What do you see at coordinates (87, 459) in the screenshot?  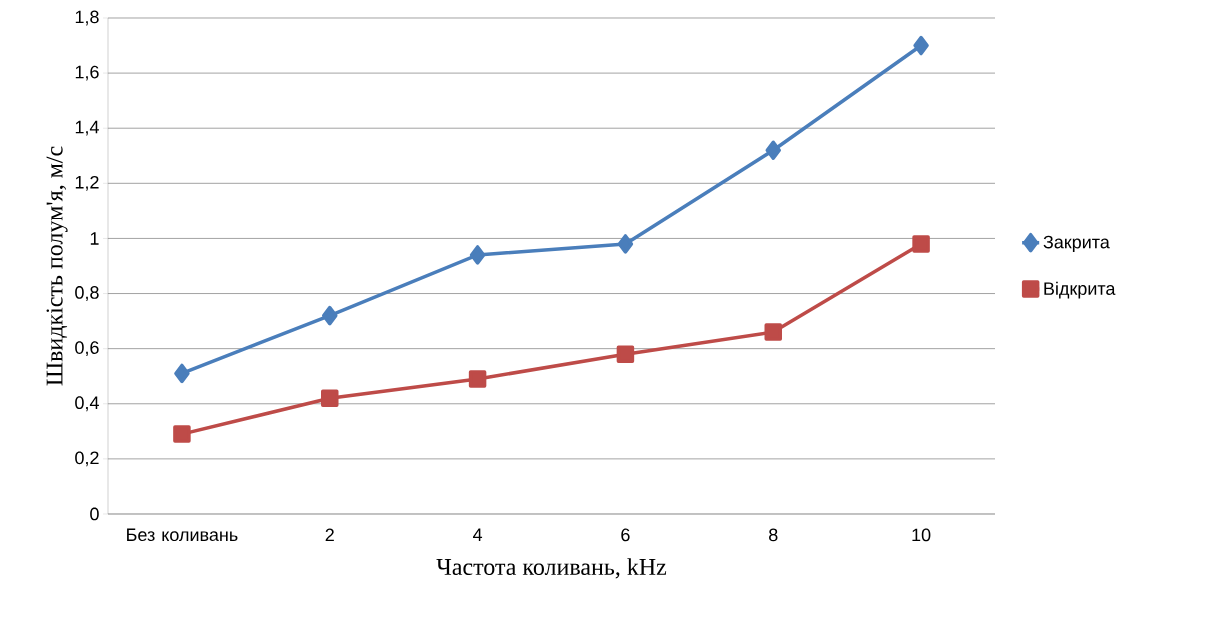 I see `y-tick-label: 0,2` at bounding box center [87, 459].